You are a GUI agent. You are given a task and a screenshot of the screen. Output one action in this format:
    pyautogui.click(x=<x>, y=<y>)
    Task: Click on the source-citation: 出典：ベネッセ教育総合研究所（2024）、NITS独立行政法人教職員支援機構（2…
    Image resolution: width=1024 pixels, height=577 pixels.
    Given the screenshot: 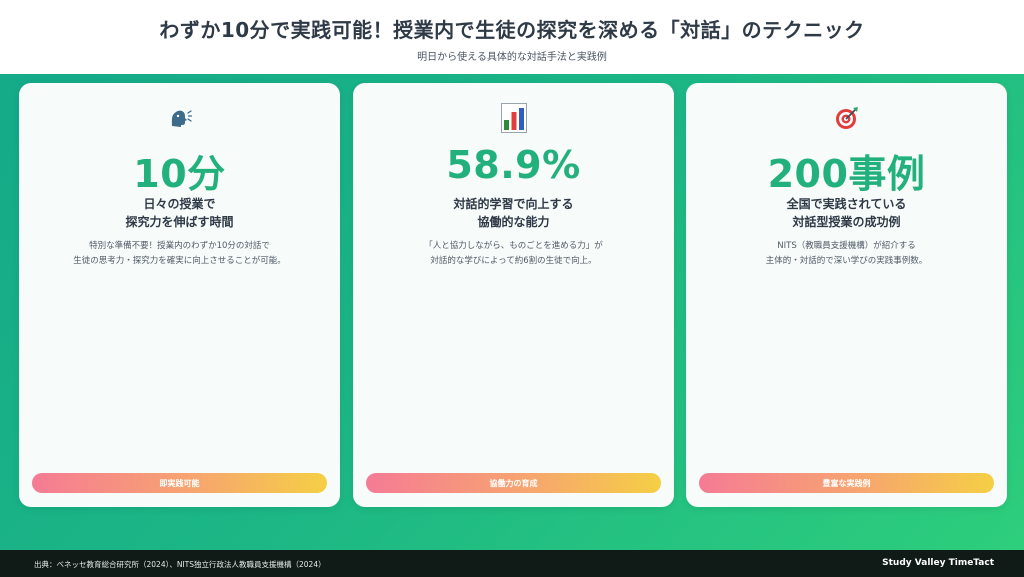 What is the action you would take?
    pyautogui.click(x=180, y=564)
    